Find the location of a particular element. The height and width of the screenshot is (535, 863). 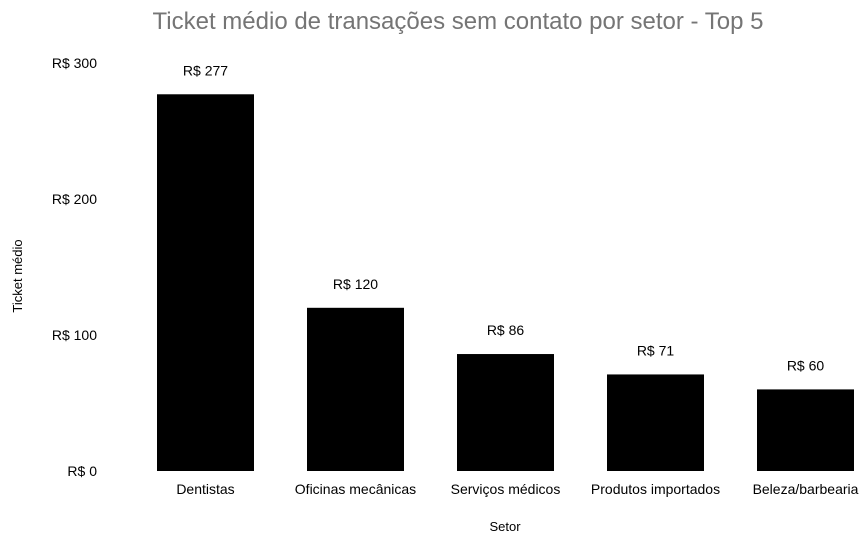

bar-value-label: R$ 60 is located at coordinates (806, 365).